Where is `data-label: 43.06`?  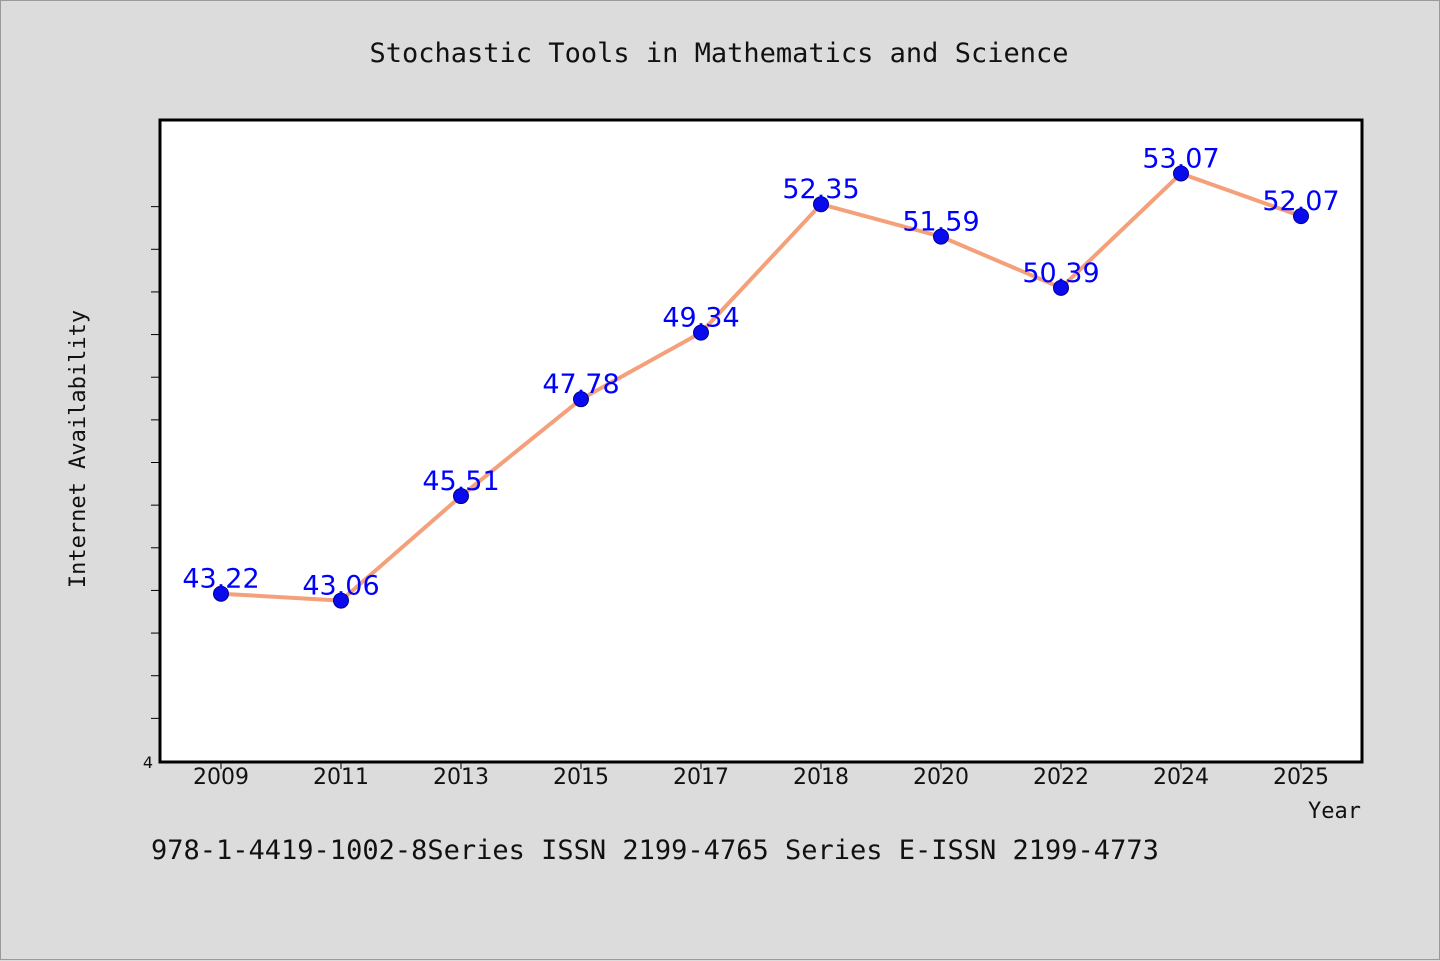 data-label: 43.06 is located at coordinates (340, 586).